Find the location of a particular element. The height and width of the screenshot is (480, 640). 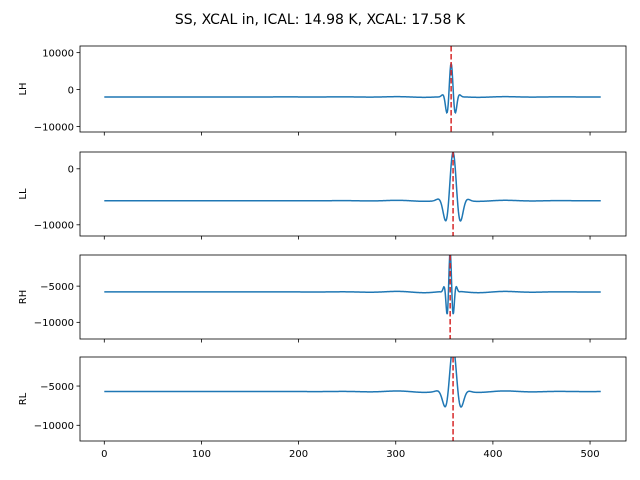

x-tick-label: 200 is located at coordinates (298, 454).